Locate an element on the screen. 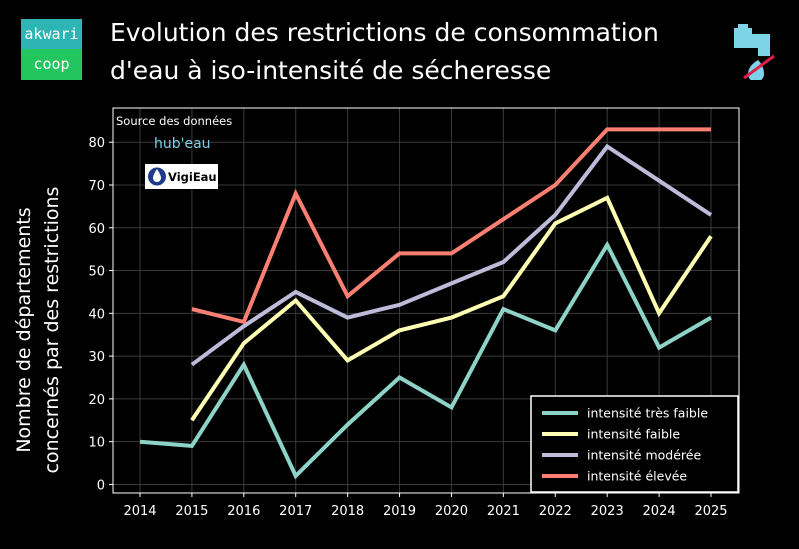 The height and width of the screenshot is (549, 799). y-axis-label-line1: Nombre de départements is located at coordinates (24, 329).